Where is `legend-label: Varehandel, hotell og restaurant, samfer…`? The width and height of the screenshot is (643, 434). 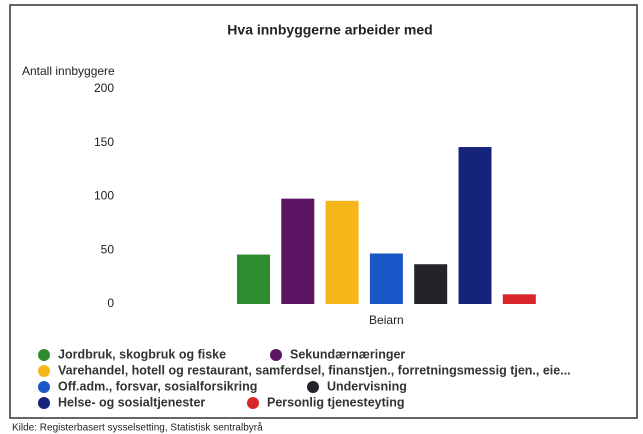 legend-label: Varehandel, hotell og restaurant, samfer… is located at coordinates (314, 370).